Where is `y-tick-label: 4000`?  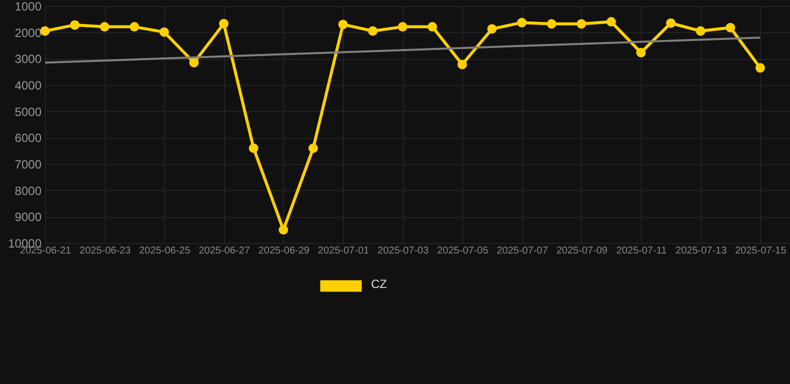 y-tick-label: 4000 is located at coordinates (28, 85).